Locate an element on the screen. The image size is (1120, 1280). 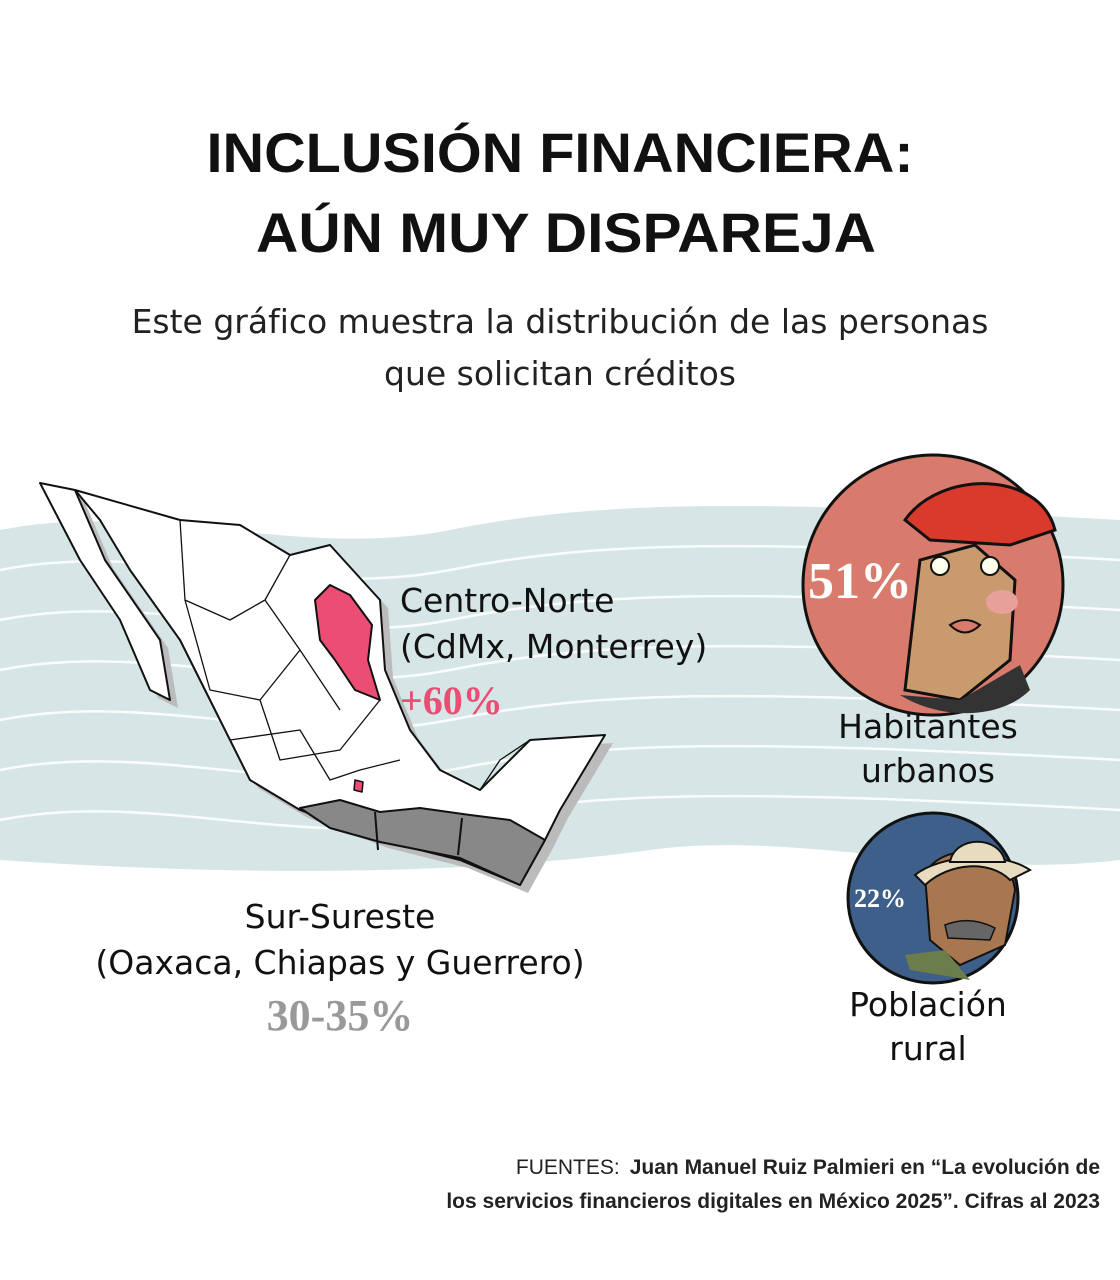
rural-portrait is located at coordinates (939, 898).